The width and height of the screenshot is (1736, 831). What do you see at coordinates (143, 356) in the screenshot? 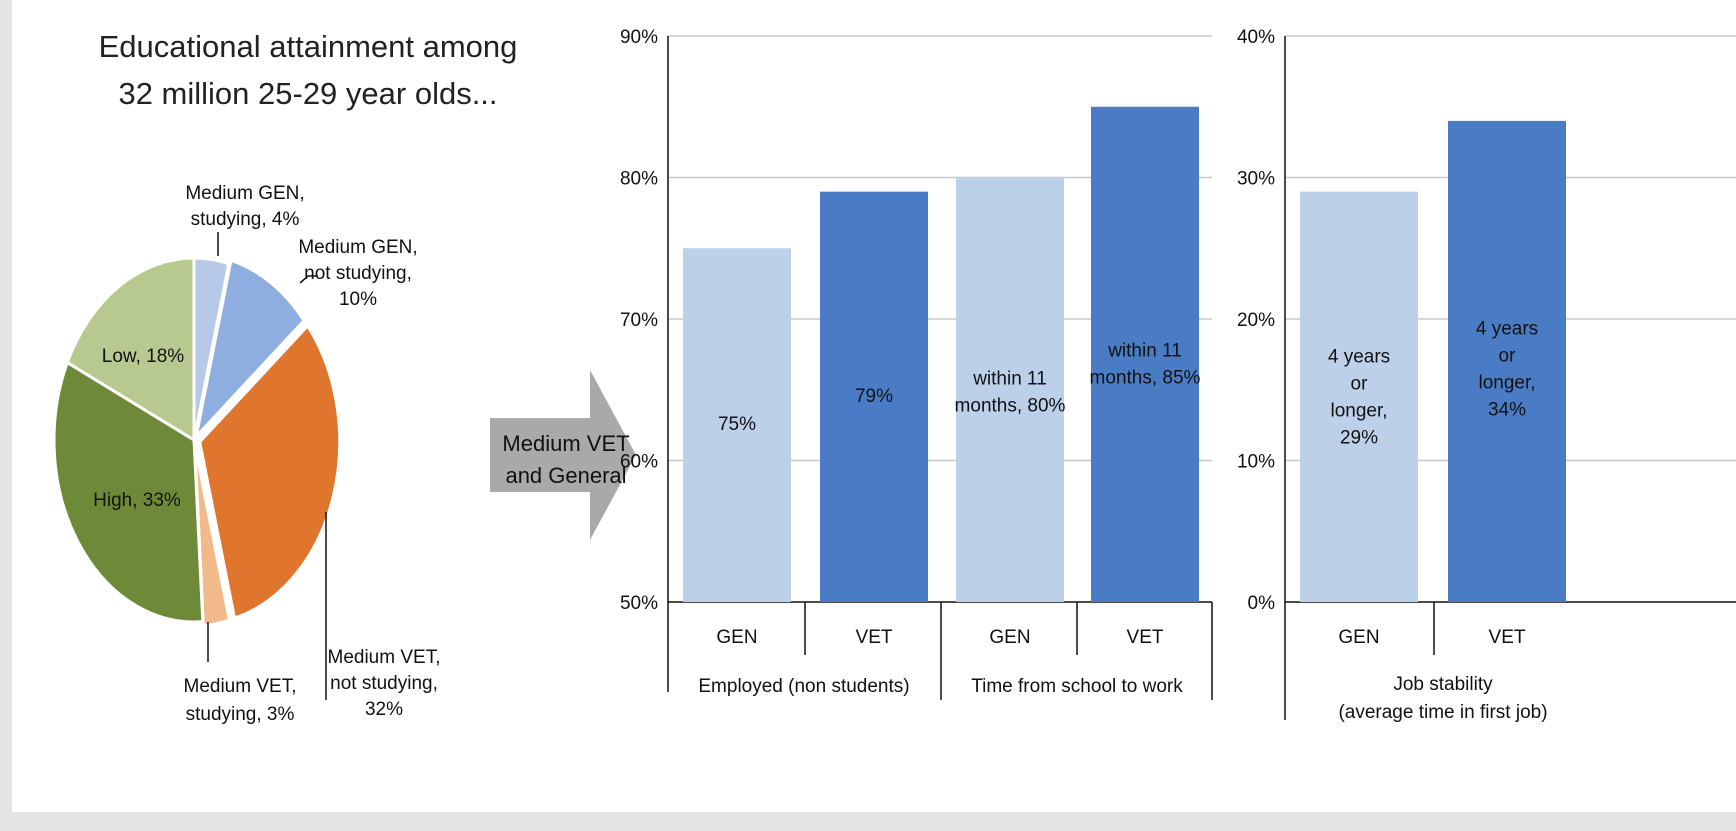
I see `pie-label-5-line-0: Low, 18%` at bounding box center [143, 356].